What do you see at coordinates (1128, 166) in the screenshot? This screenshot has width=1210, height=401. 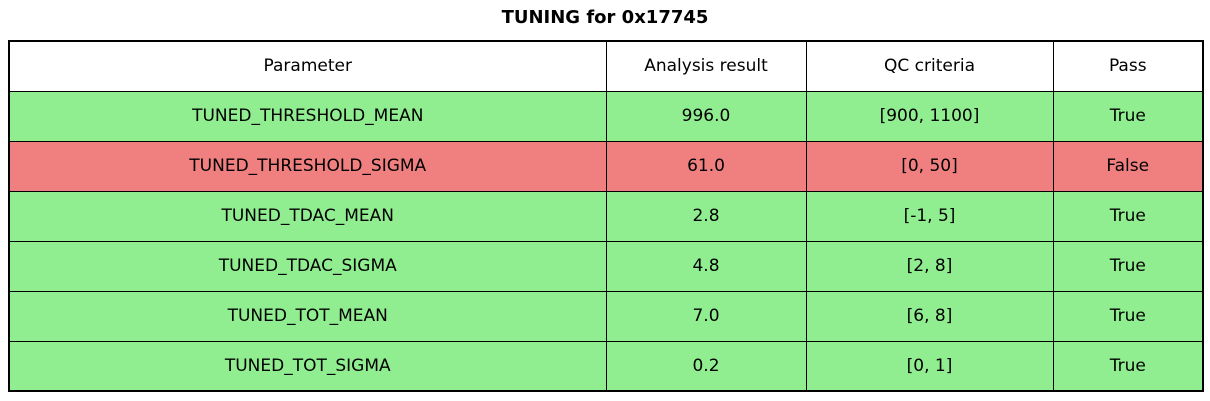 I see `cell-pass: False` at bounding box center [1128, 166].